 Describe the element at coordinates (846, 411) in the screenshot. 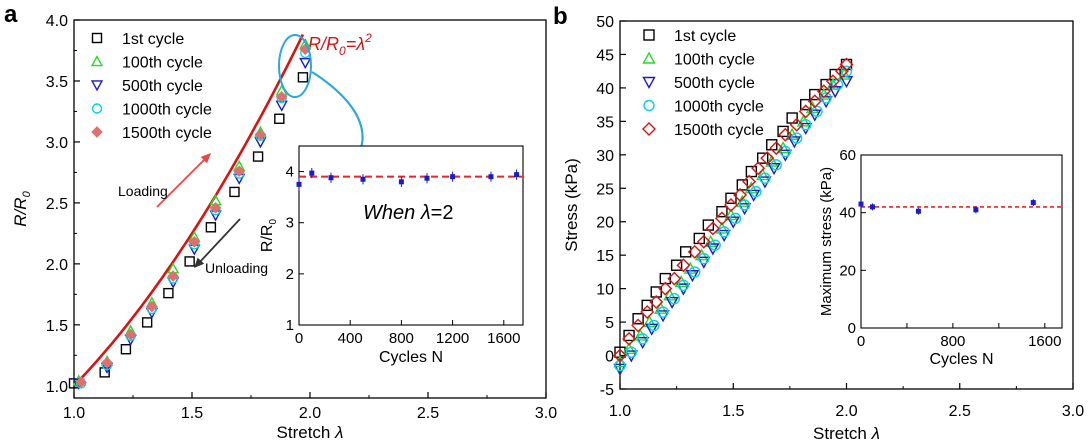

I see `x-tick-label-b: 2.0` at that location.